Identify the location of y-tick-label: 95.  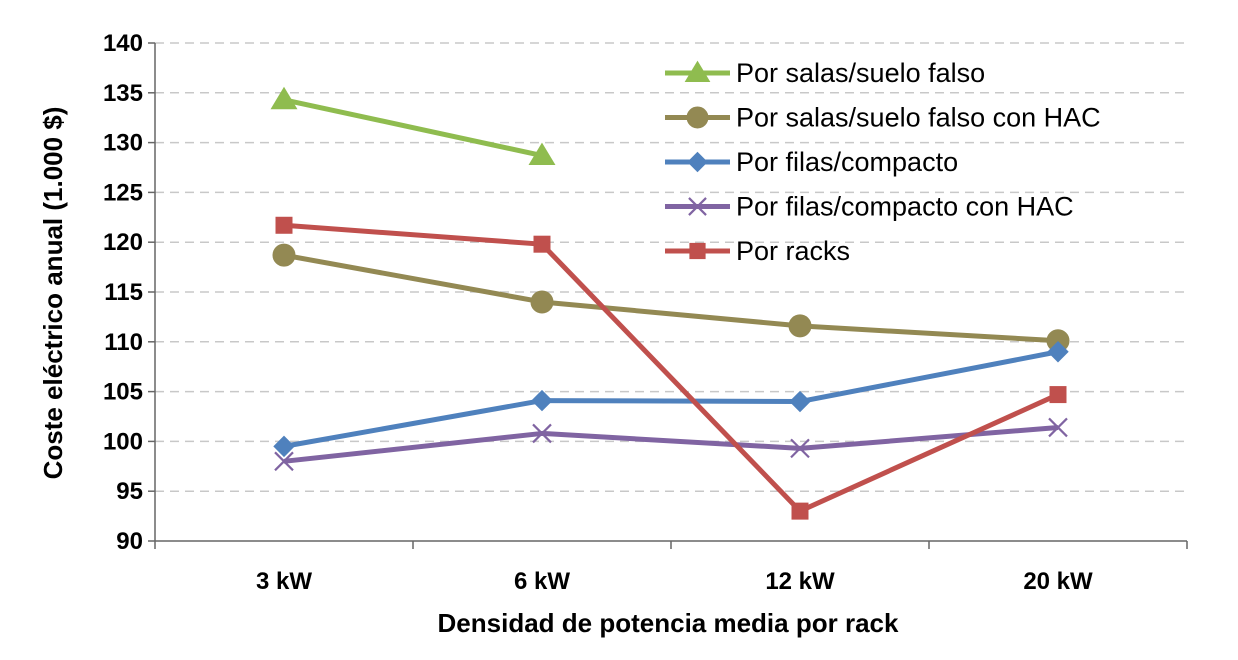
(129, 491).